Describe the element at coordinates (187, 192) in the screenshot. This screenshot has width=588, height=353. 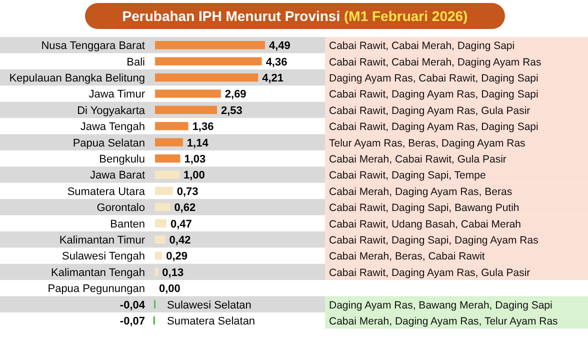
I see `data-label: 0,73` at that location.